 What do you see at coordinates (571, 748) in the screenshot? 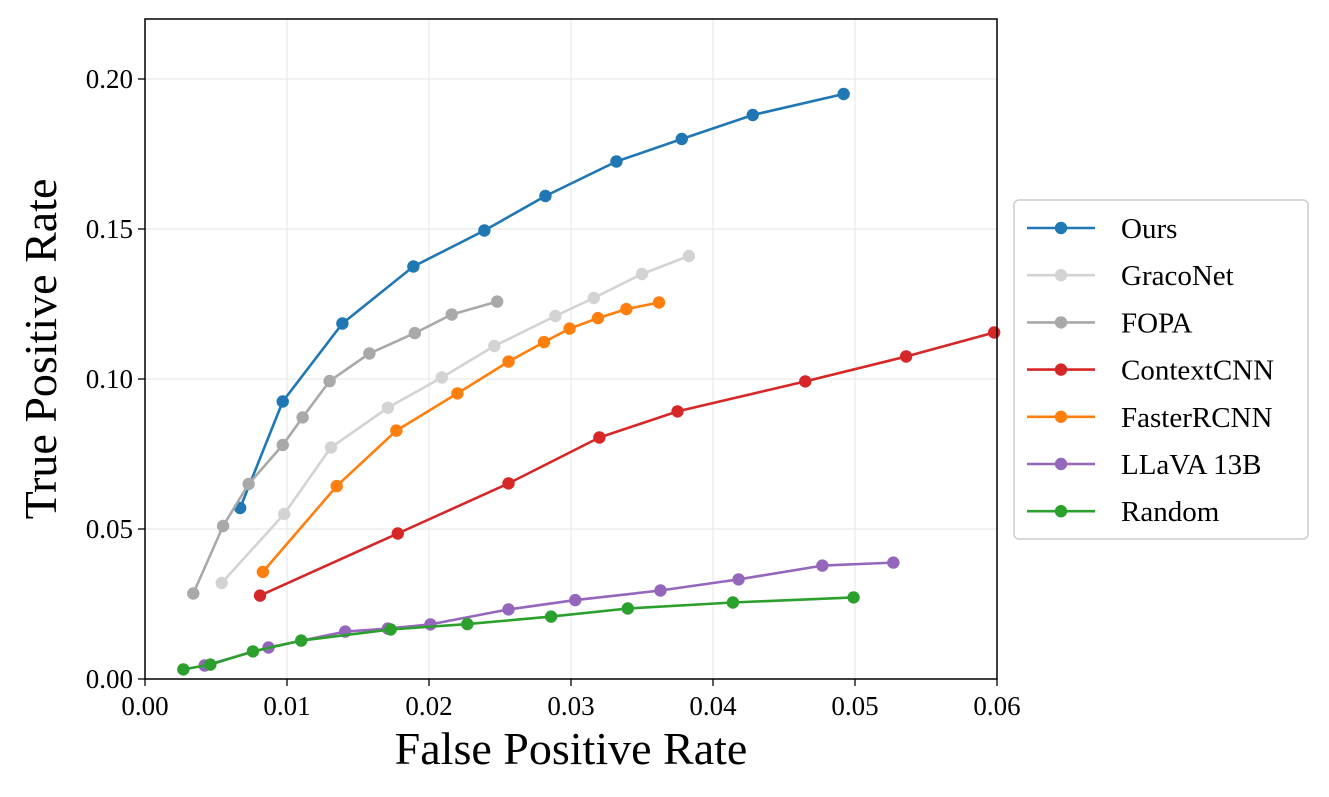
I see `x-axis-title: False Positive Rate` at bounding box center [571, 748].